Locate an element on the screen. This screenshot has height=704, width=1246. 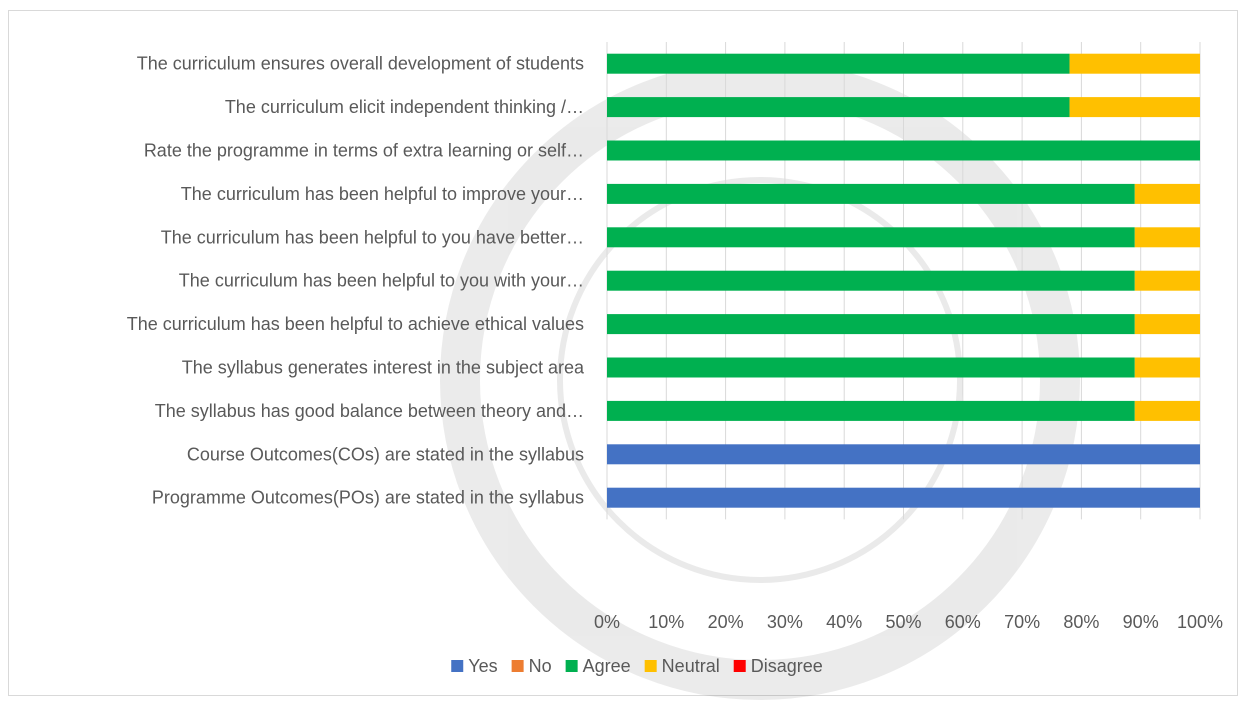
x-tick-label: 50% is located at coordinates (903, 622).